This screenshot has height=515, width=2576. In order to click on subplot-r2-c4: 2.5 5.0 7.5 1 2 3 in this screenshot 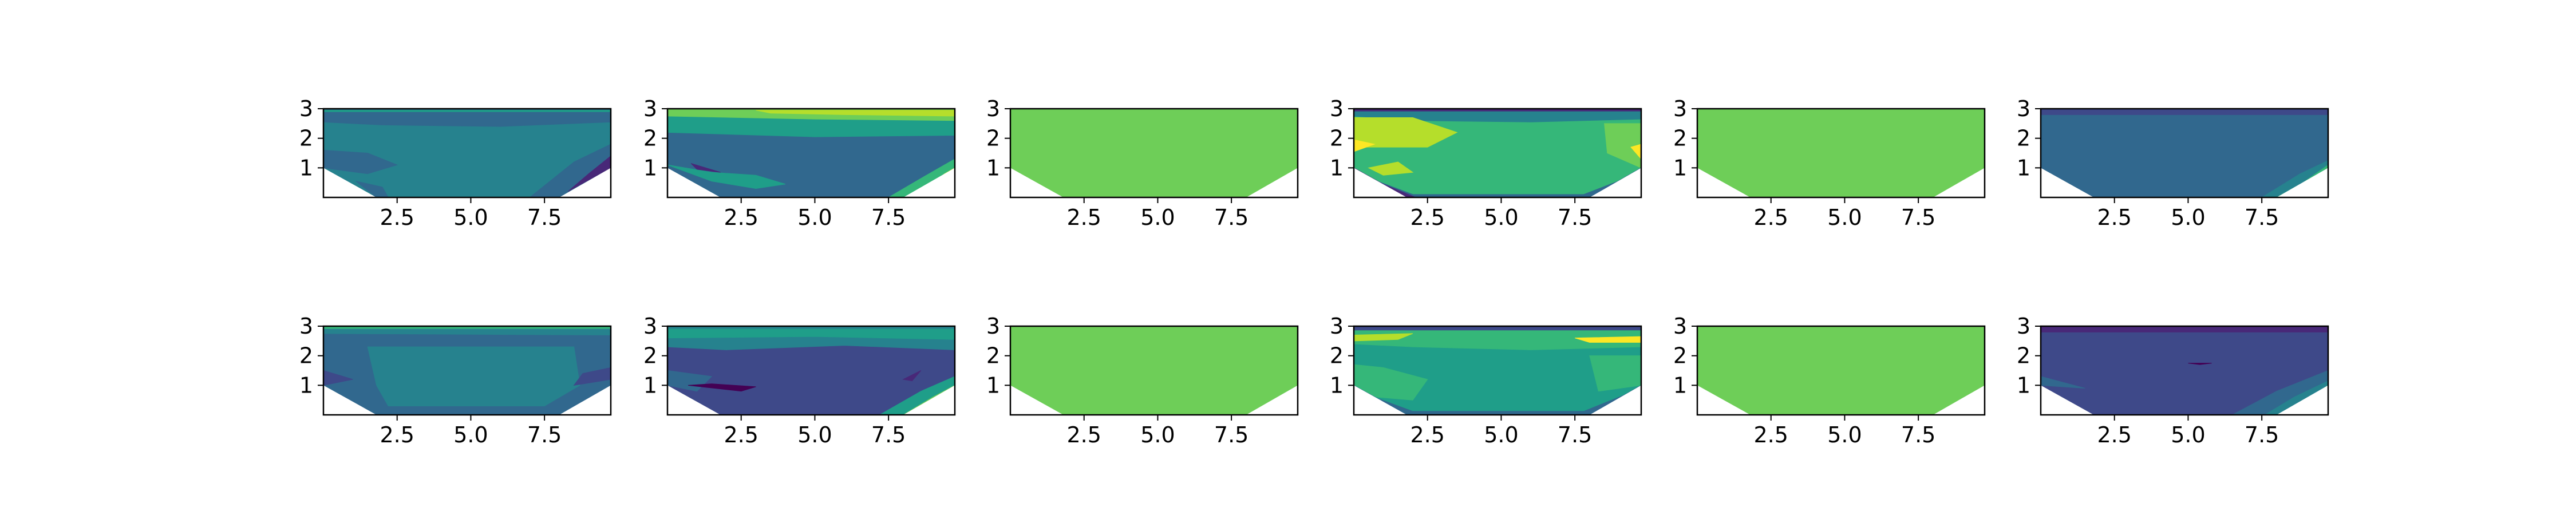, I will do `click(1486, 380)`.